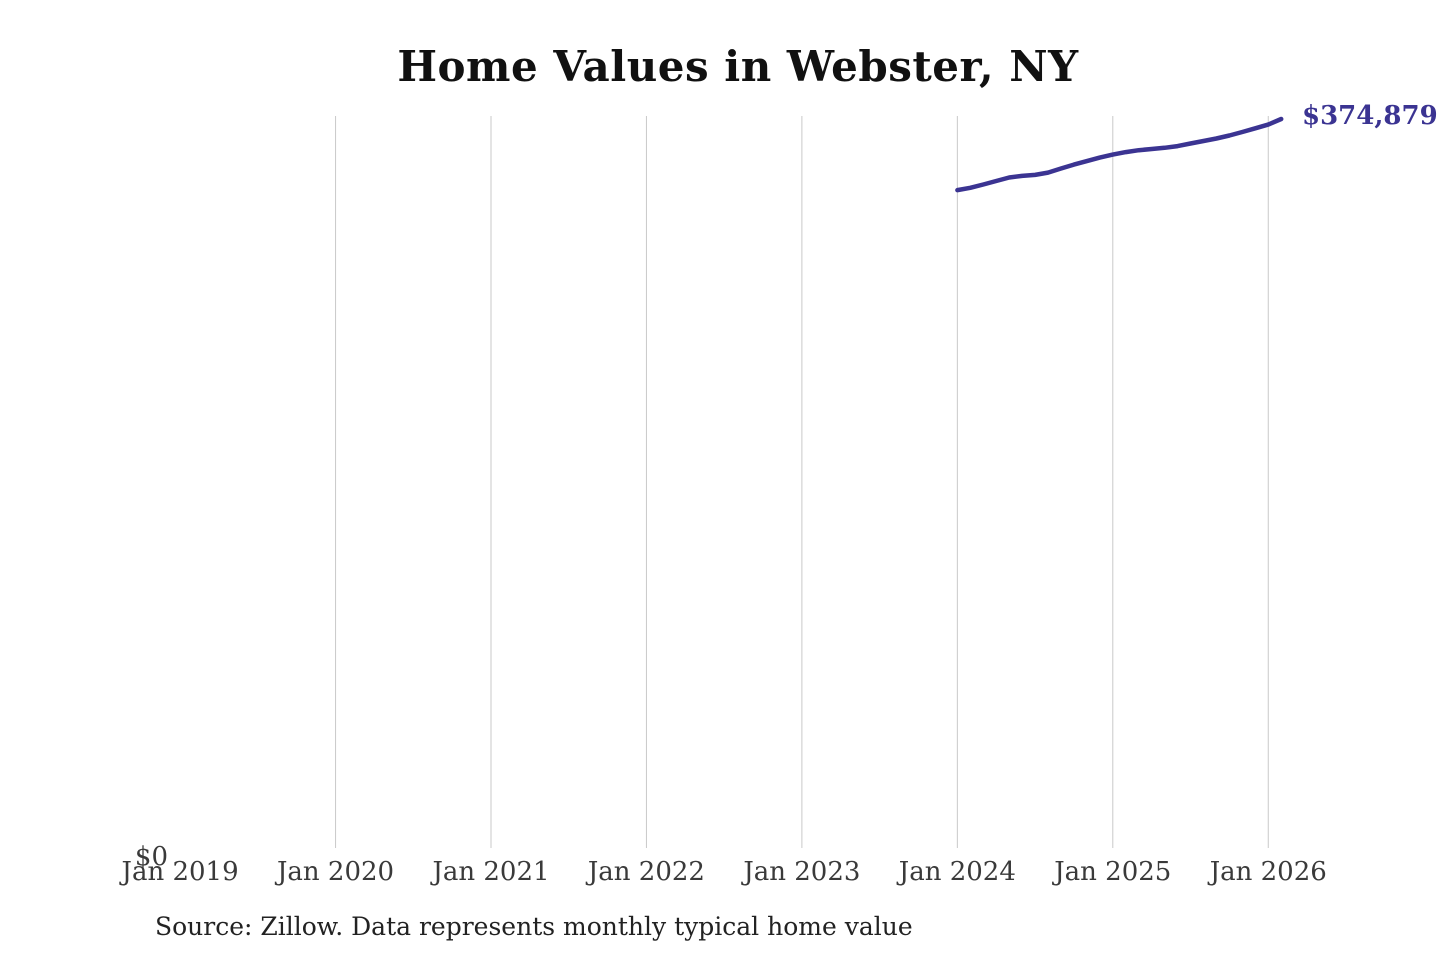 This screenshot has width=1440, height=960. Describe the element at coordinates (646, 872) in the screenshot. I see `x-axis-label: Jan 2022` at that location.